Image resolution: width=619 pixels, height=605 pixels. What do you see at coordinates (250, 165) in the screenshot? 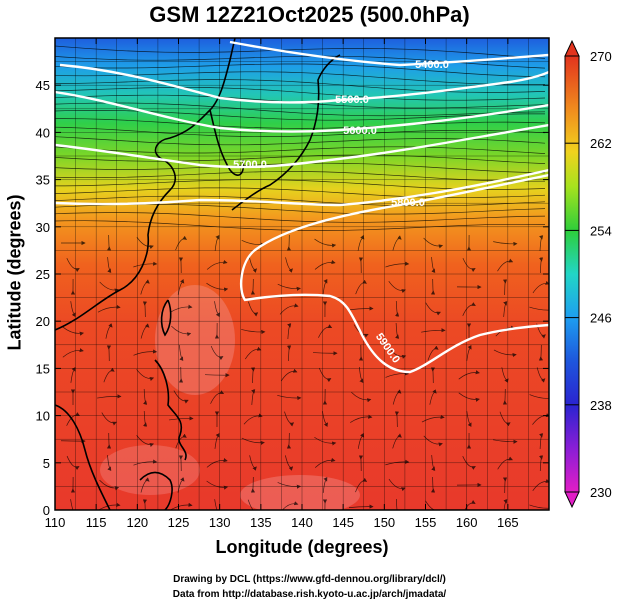
I see `contour-label: 5700.0` at bounding box center [250, 165].